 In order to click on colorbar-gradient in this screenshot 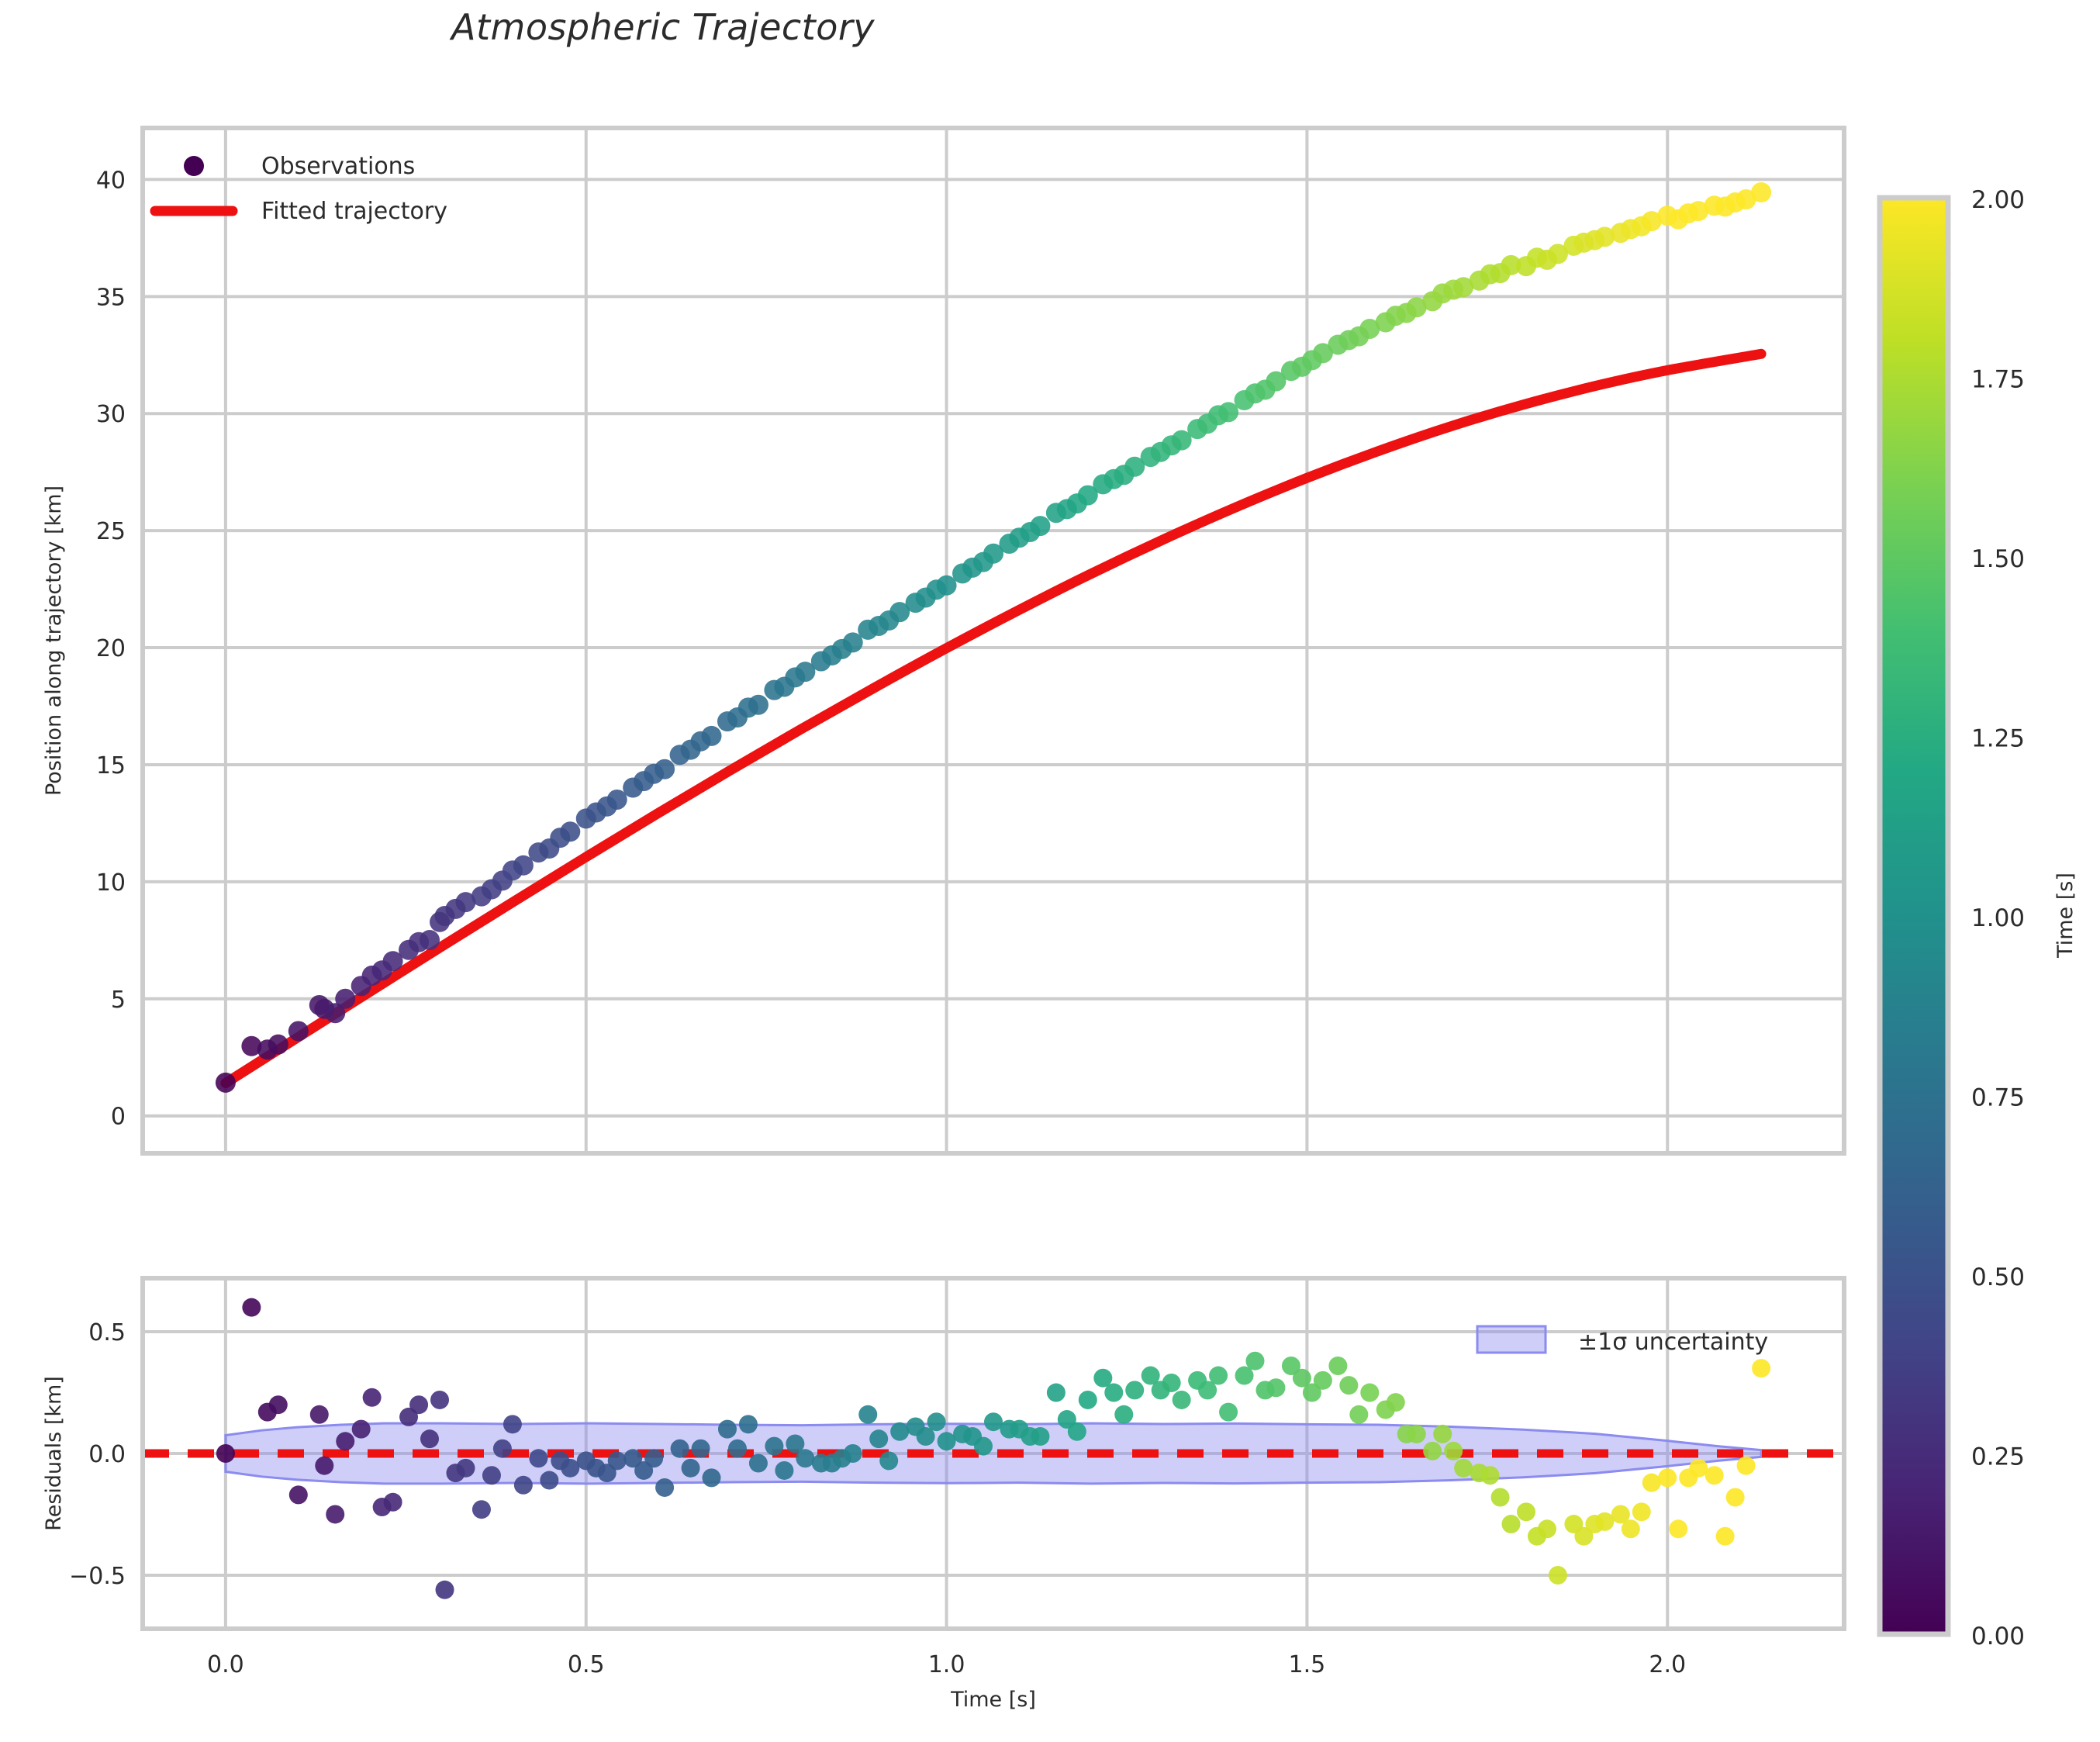, I will do `click(1914, 916)`.